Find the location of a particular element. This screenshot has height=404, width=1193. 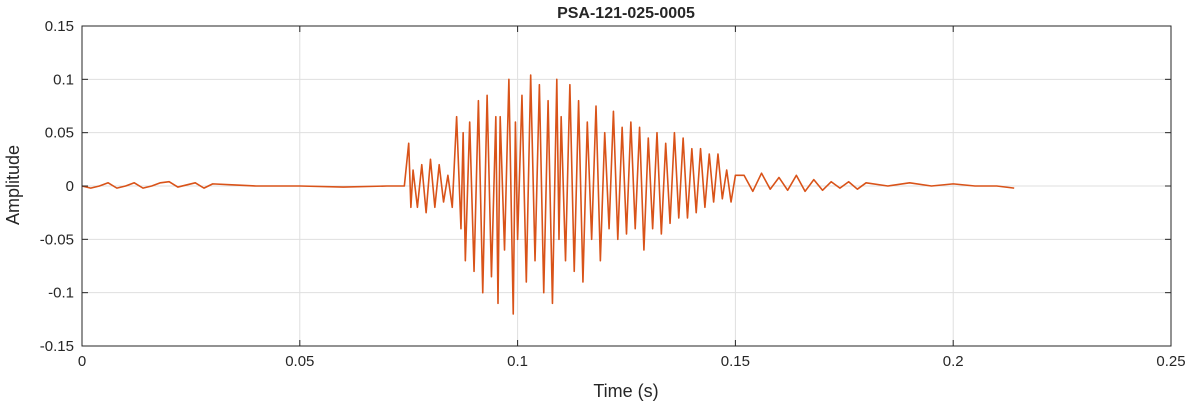

x-tick-label: 0 is located at coordinates (82, 361).